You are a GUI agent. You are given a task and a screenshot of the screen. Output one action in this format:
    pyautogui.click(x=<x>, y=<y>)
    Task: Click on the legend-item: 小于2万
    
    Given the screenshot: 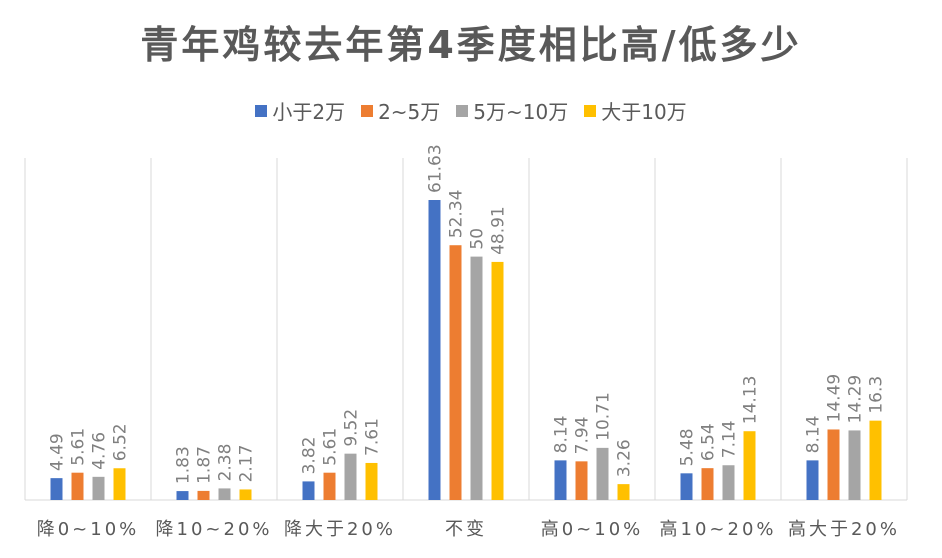 What is the action you would take?
    pyautogui.click(x=300, y=110)
    